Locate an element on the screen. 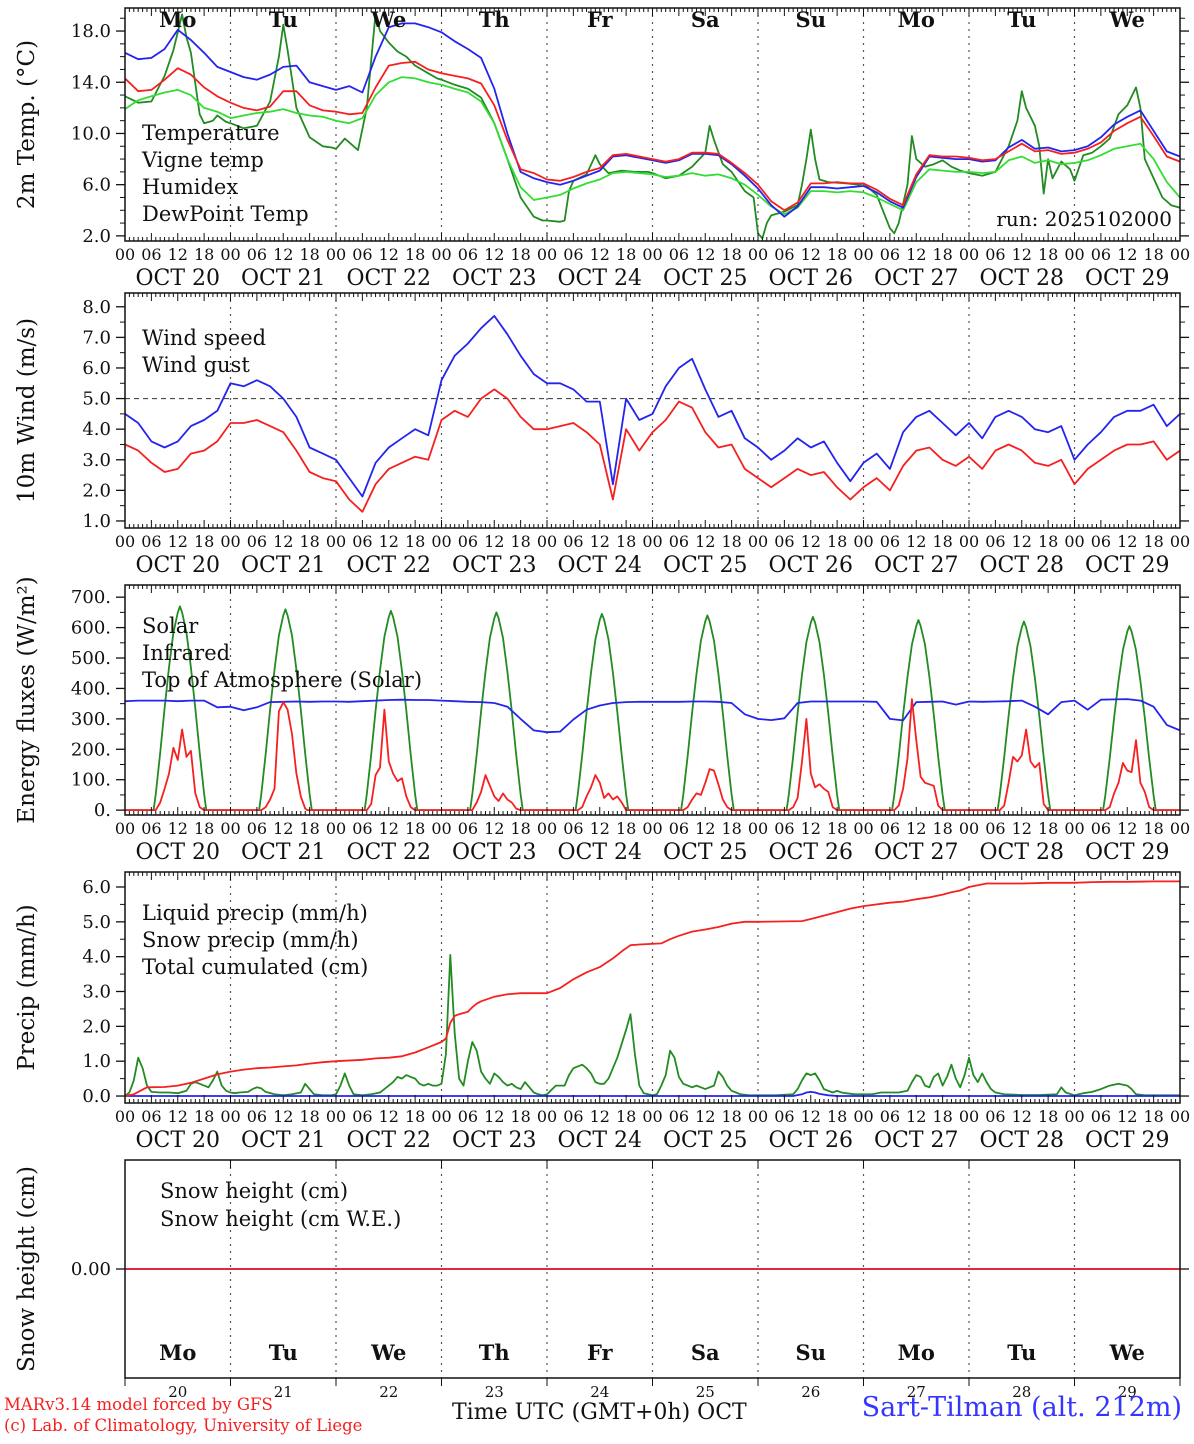 The width and height of the screenshot is (1194, 1444). series-humidex-line is located at coordinates (652, 120).